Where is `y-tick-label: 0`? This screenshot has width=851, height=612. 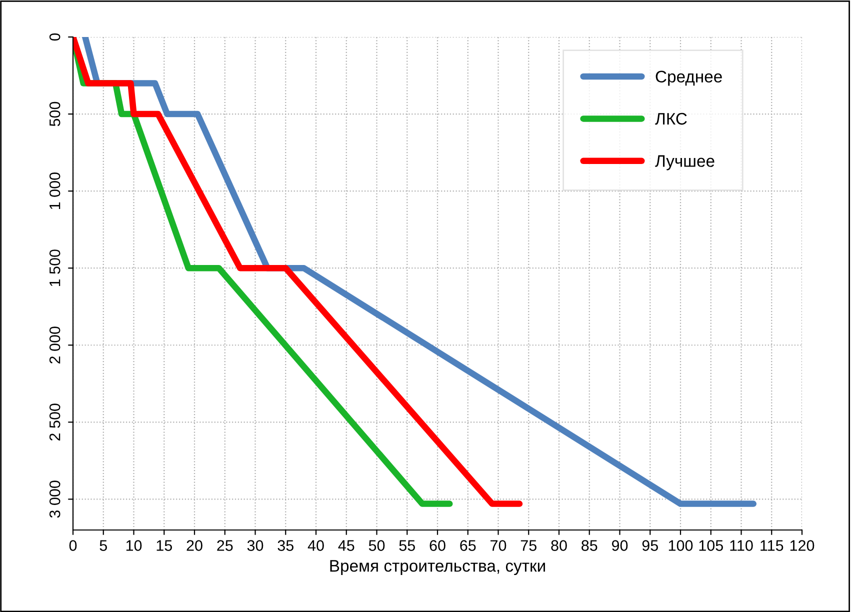
y-tick-label: 0 is located at coordinates (54, 37).